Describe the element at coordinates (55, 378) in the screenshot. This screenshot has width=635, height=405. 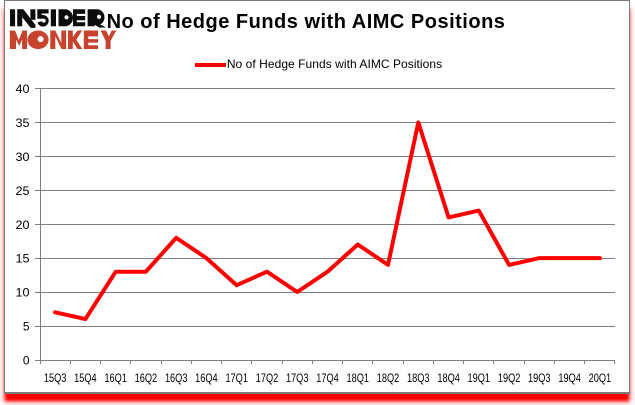
I see `svg-text: 15Q3` at that location.